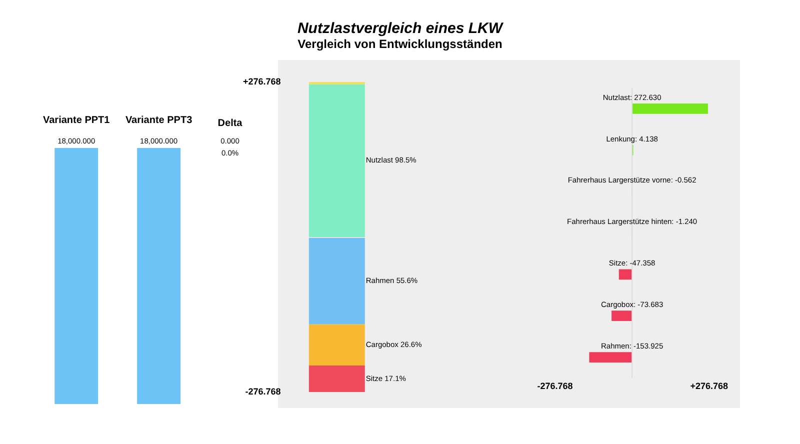 Image resolution: width=800 pixels, height=444 pixels. I want to click on text: Nutzlastvergleich eines LKW, so click(400, 28).